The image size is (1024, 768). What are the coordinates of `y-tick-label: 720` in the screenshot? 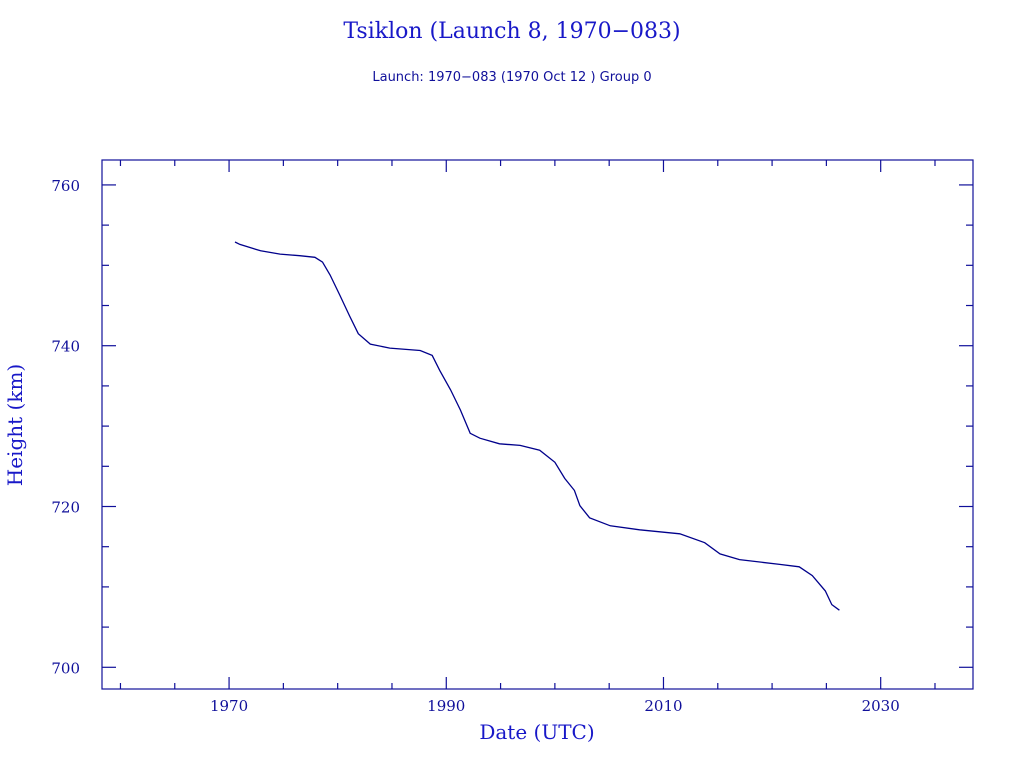 It's located at (65, 508).